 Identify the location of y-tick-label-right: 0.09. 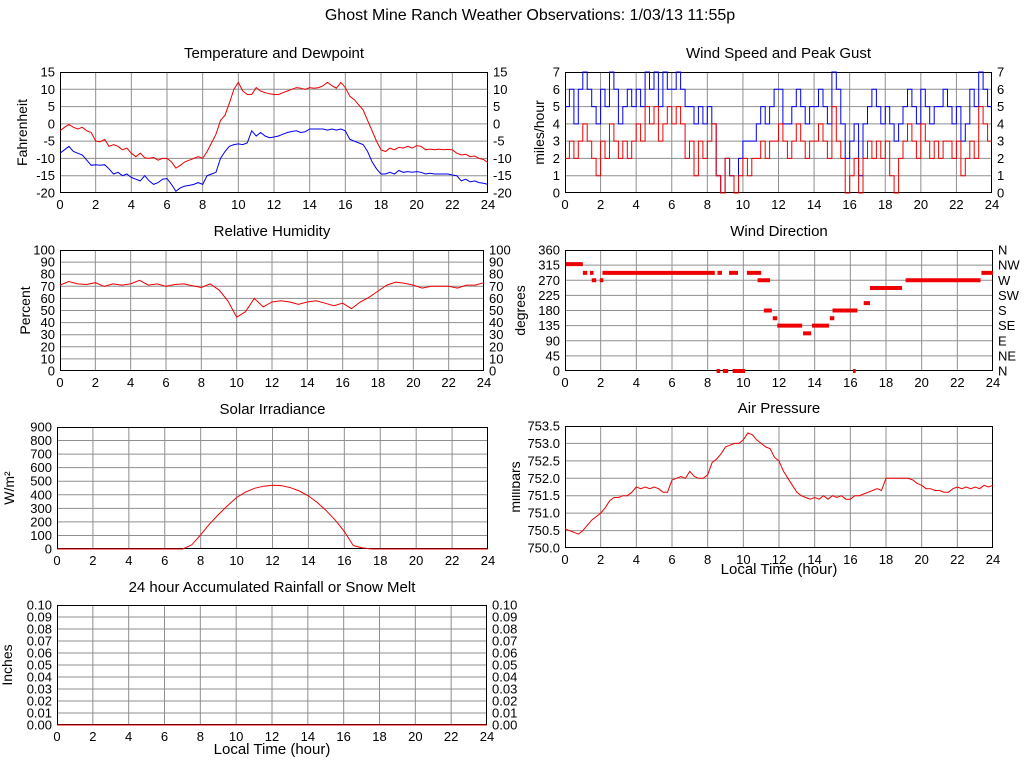
(504, 617).